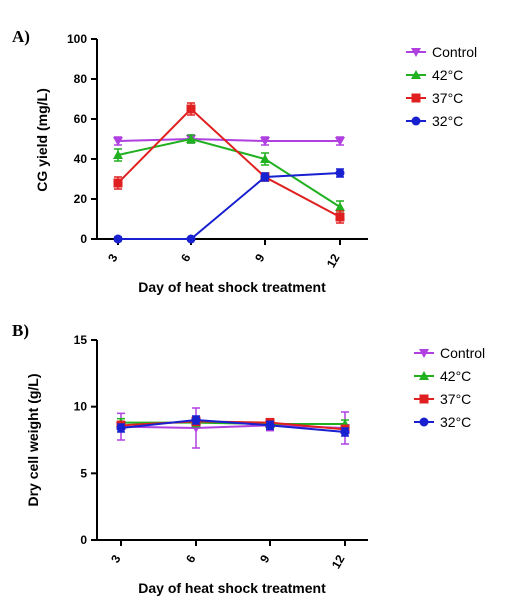 This screenshot has width=526, height=615. I want to click on y-tick-label: 80, so click(81, 79).